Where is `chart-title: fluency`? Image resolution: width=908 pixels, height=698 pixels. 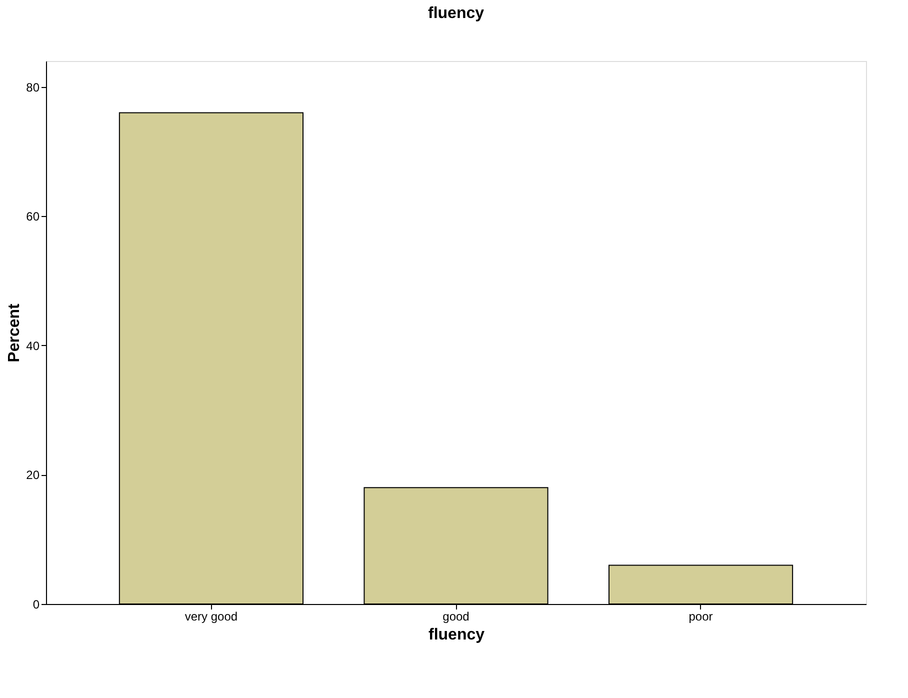
chart-title: fluency is located at coordinates (456, 13).